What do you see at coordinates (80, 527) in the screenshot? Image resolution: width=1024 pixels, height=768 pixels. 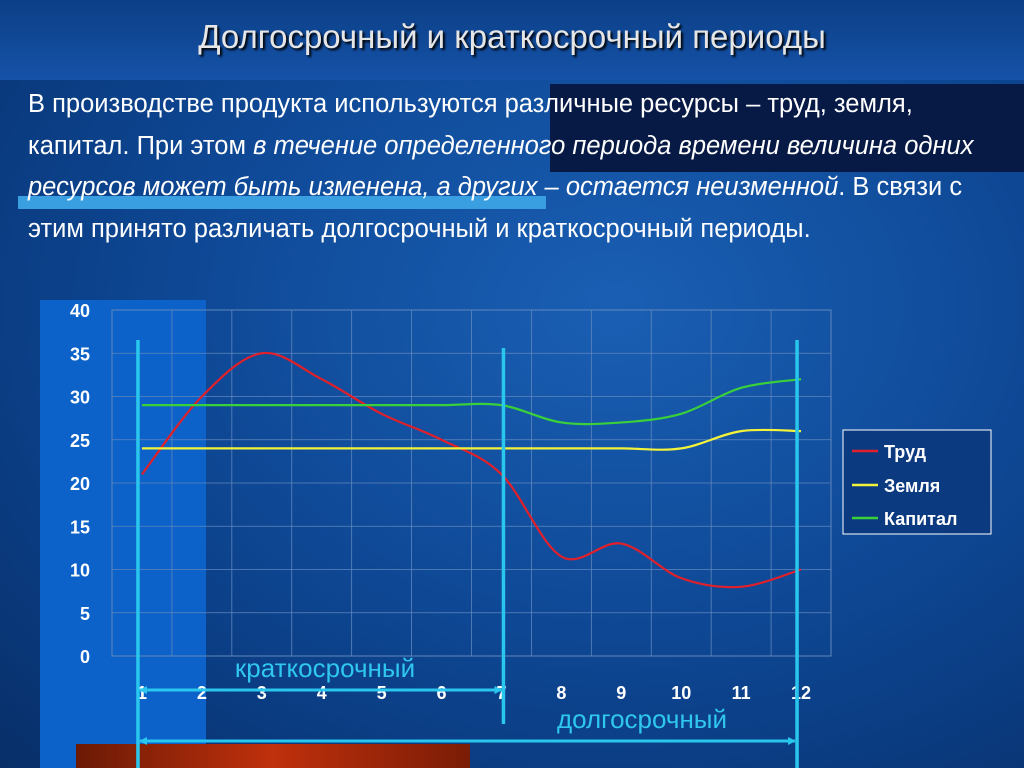 I see `y-tick-label: 15` at bounding box center [80, 527].